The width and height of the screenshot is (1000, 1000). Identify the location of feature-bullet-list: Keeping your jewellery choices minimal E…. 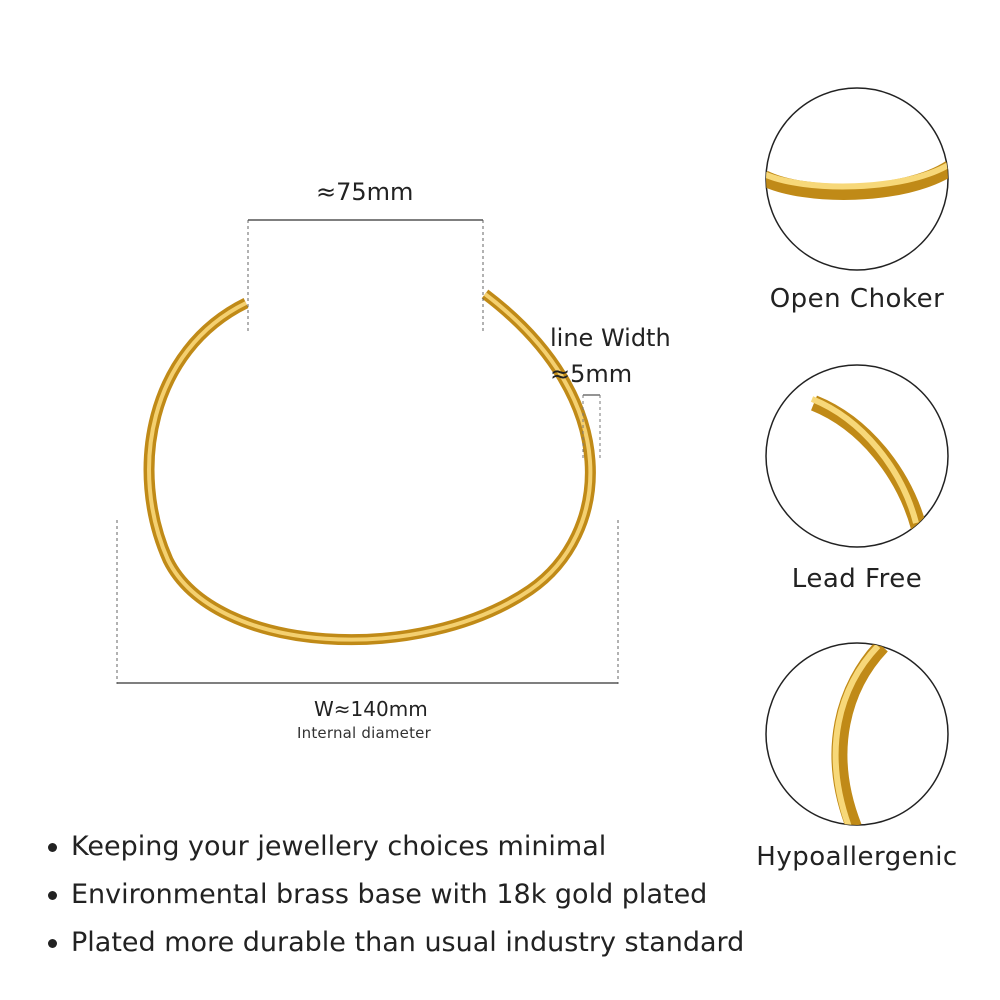
(396, 895).